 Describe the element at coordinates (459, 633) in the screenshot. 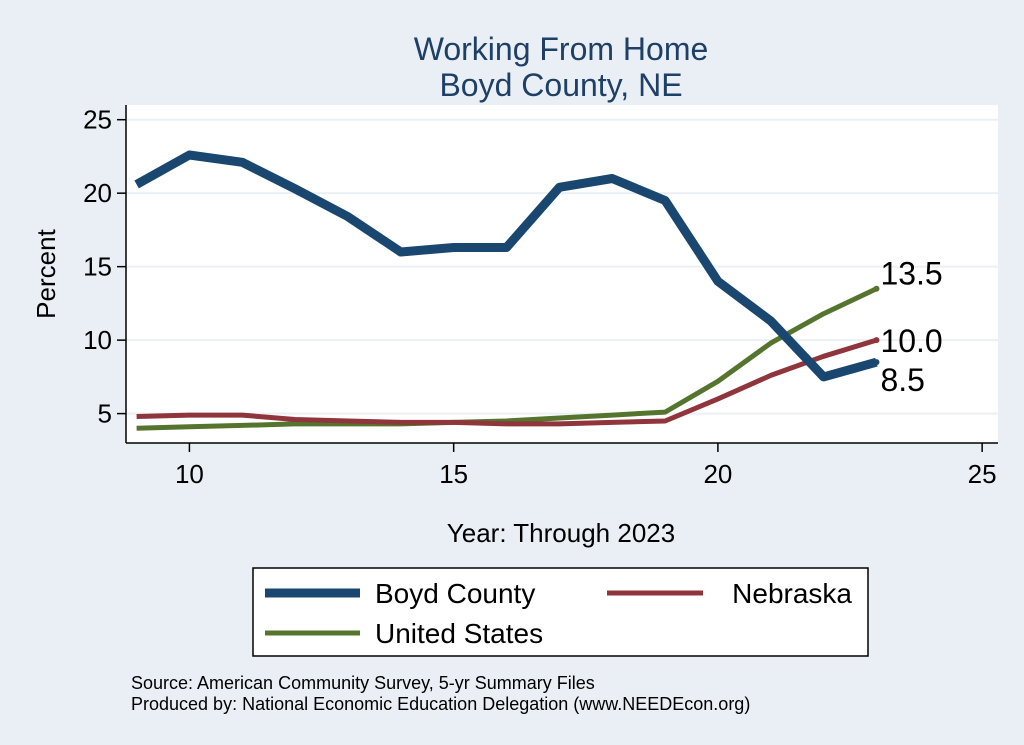

I see `legend-label-united-states: United States` at that location.